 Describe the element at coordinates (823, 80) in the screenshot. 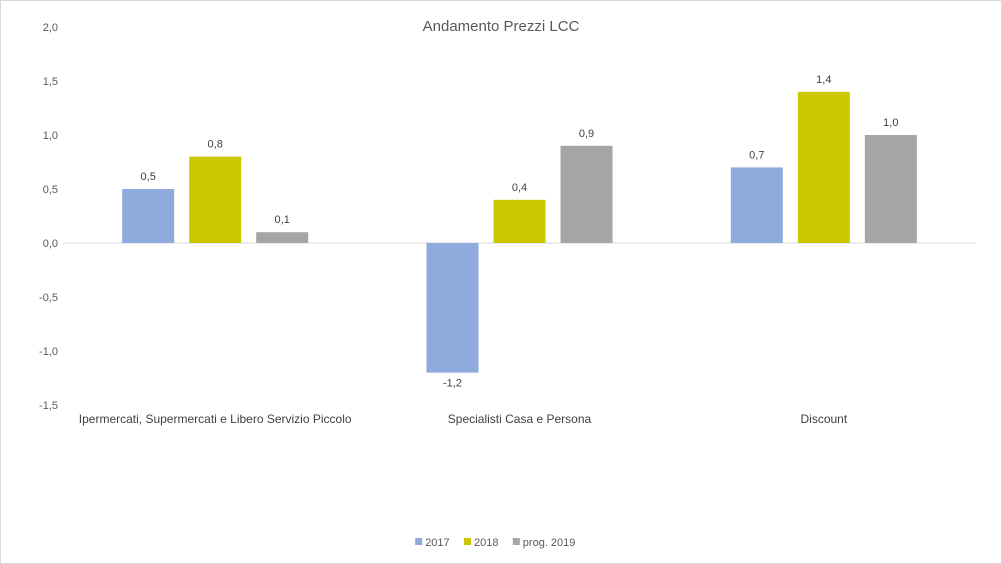

I see `data-label: 1,4` at that location.